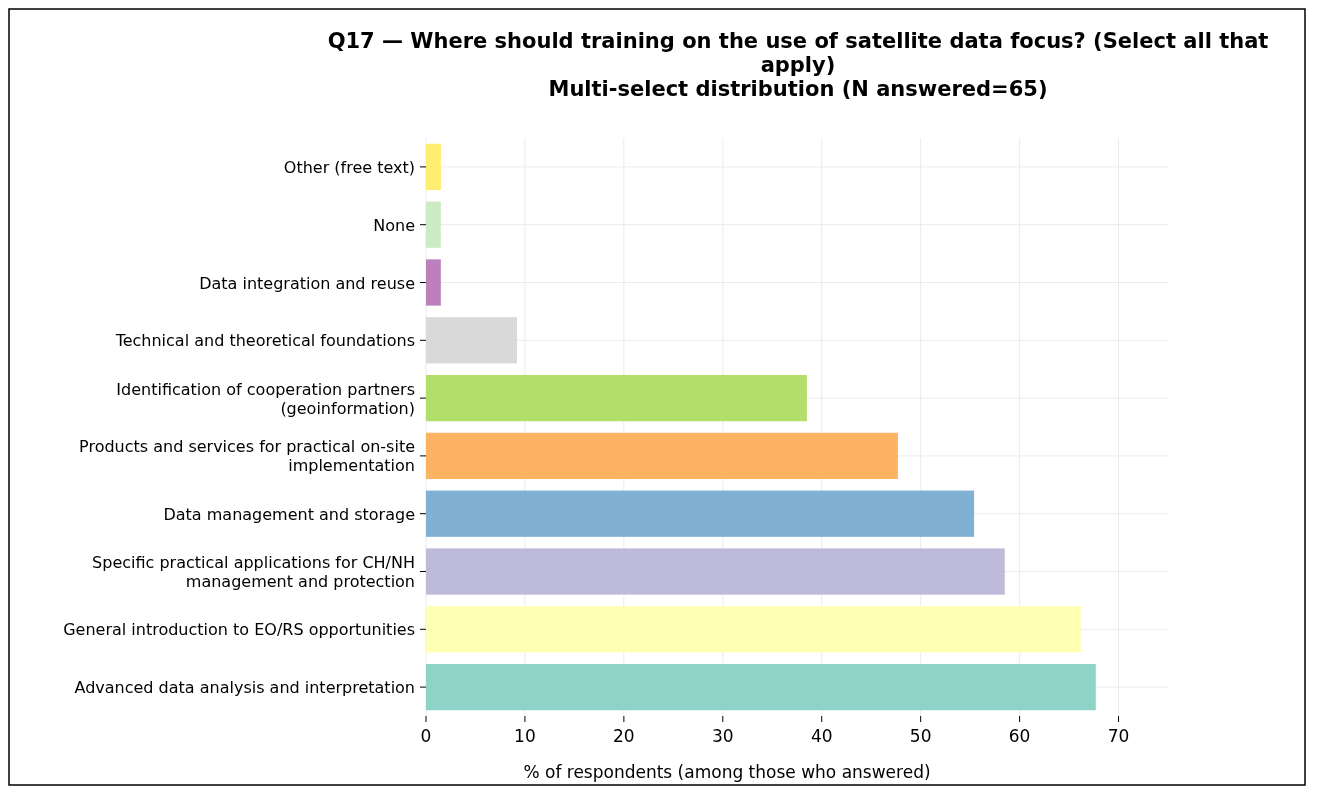  What do you see at coordinates (727, 772) in the screenshot?
I see `x-axis-title: % of respondents (among those who answered)` at bounding box center [727, 772].